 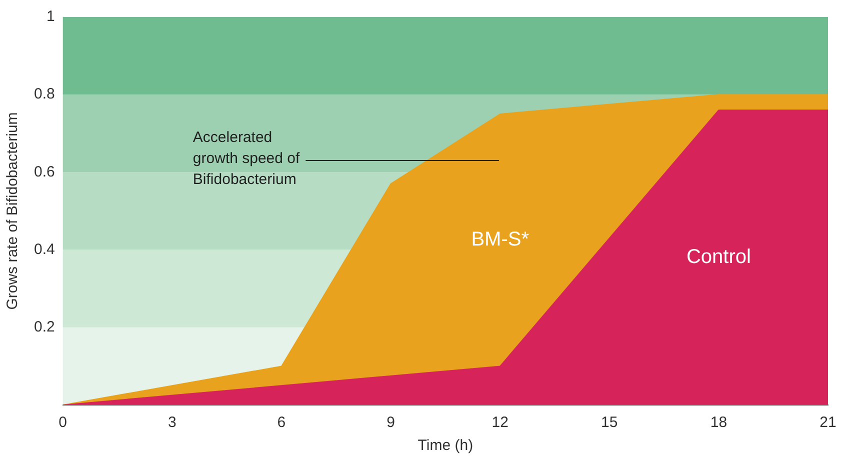 I want to click on annotation: Accelerated growth speed of Bifidobacterium, so click(x=246, y=158).